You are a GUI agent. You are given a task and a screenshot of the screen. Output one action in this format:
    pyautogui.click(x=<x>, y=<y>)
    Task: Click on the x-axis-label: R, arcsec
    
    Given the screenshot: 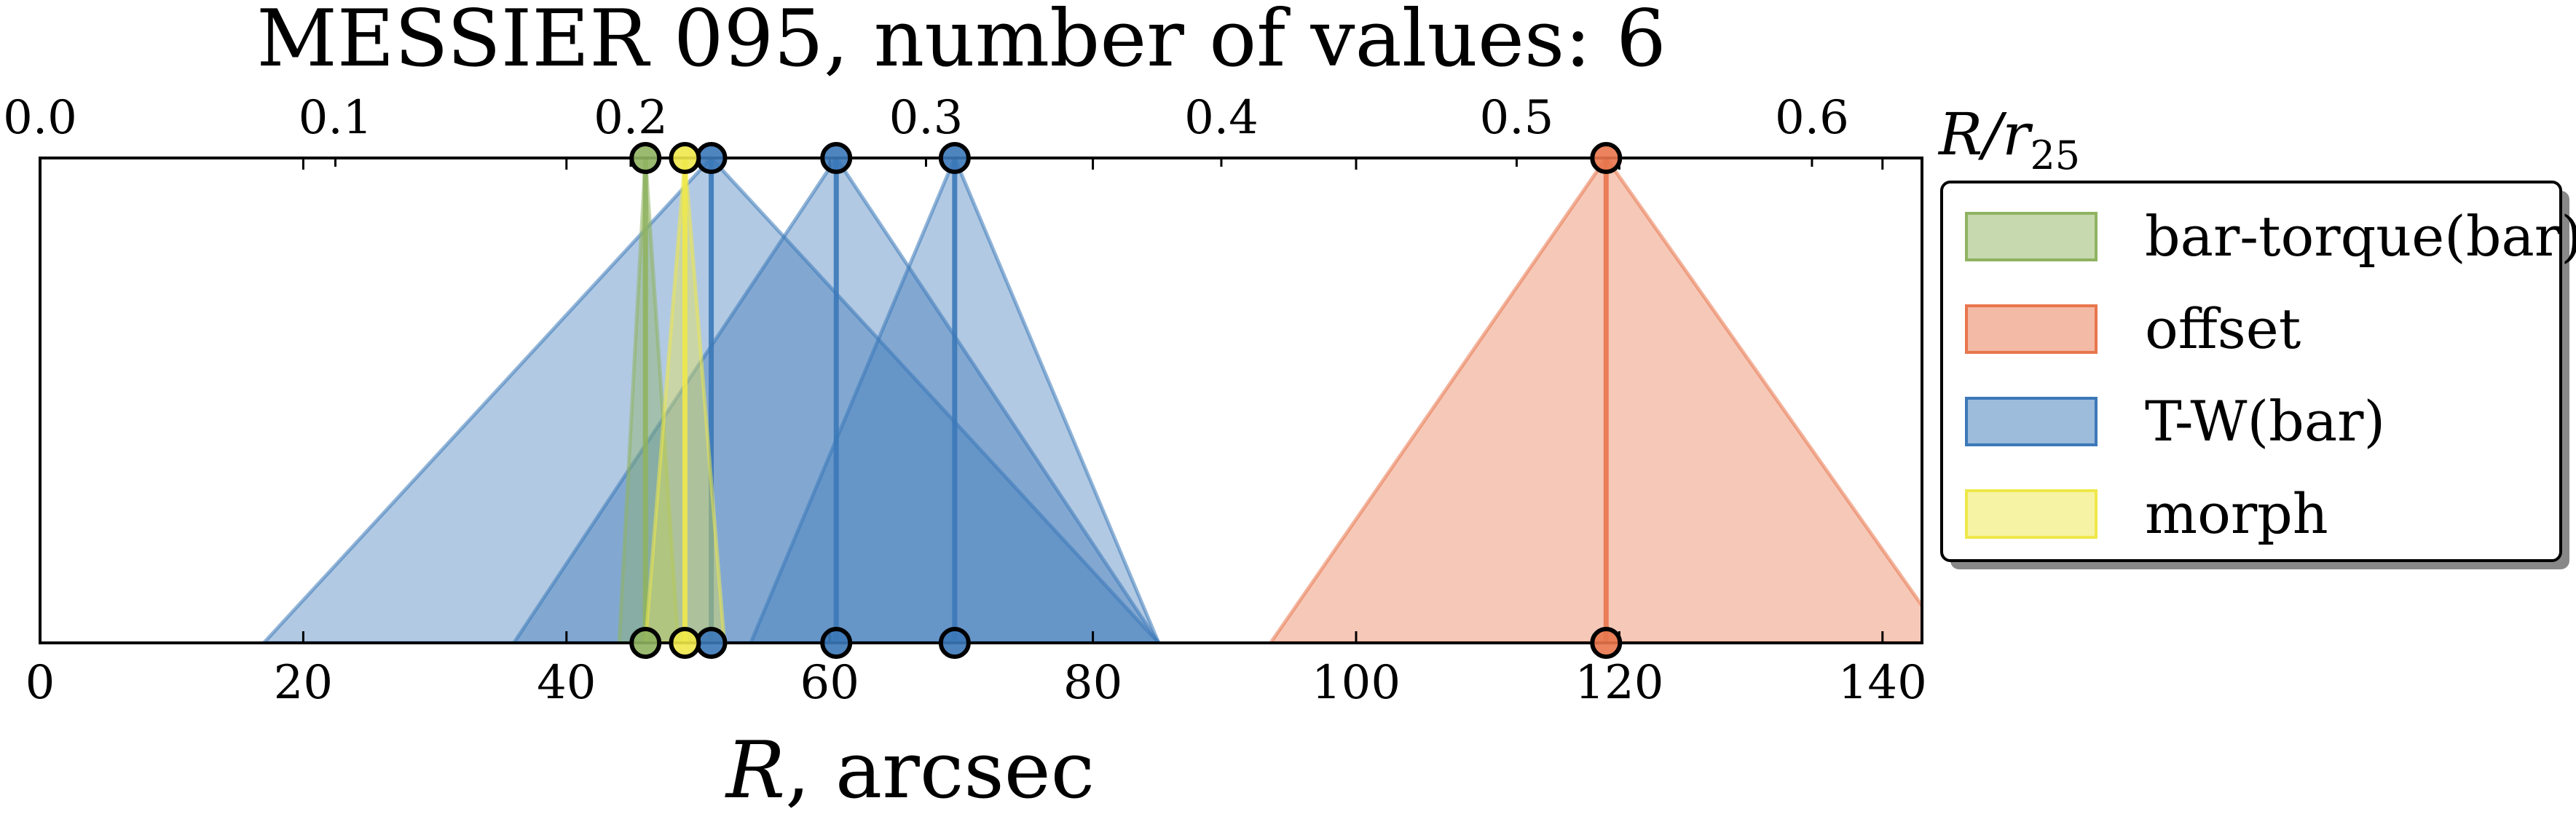 What is the action you would take?
    pyautogui.click(x=910, y=770)
    